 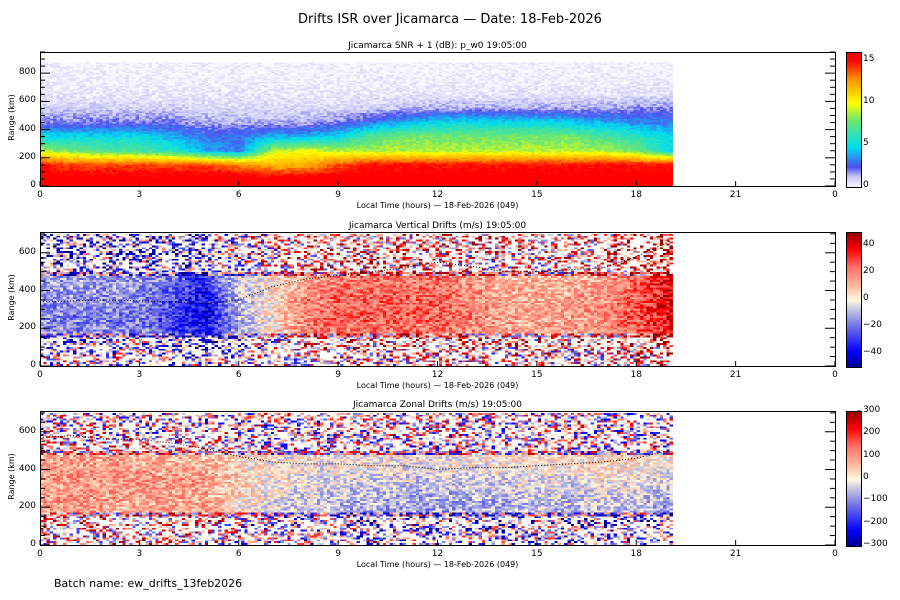 What do you see at coordinates (437, 226) in the screenshot?
I see `panel-title: Jicamarca Vertical Drifts (m/s) 19:05:00` at bounding box center [437, 226].